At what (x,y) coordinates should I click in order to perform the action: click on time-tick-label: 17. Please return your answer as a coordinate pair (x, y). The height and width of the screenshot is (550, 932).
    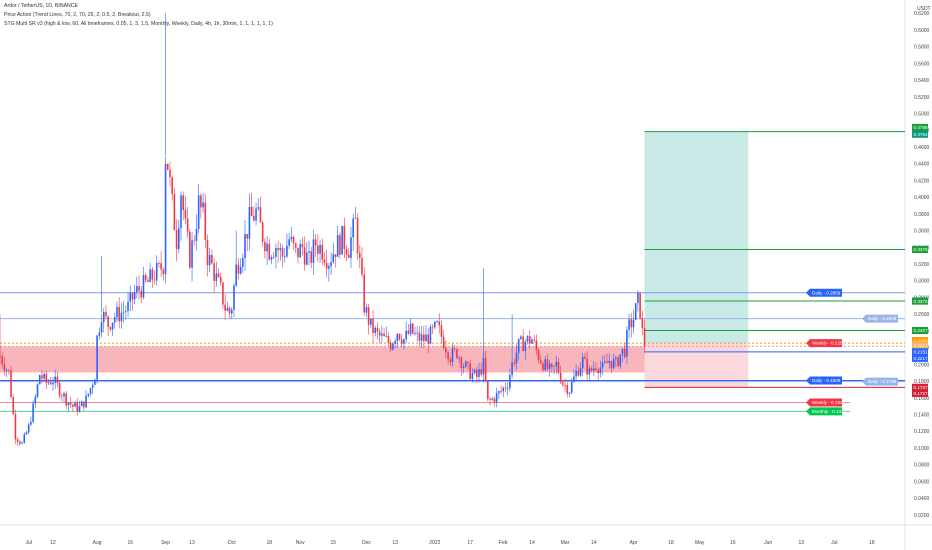
    Looking at the image, I should click on (470, 543).